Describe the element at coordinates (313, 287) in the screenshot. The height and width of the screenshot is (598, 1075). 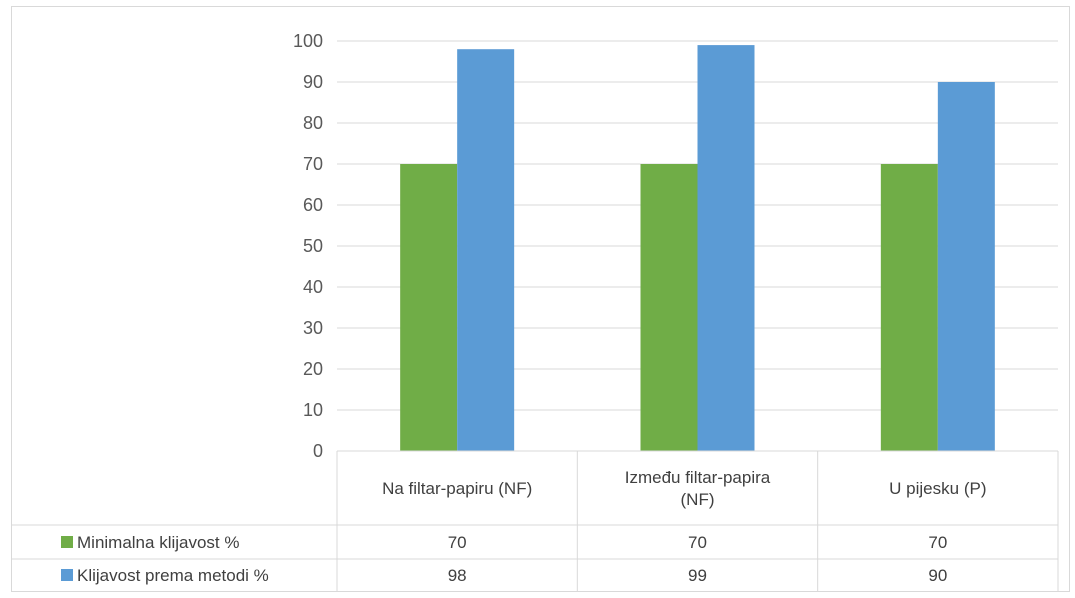
I see `y-tick-label: 40` at that location.